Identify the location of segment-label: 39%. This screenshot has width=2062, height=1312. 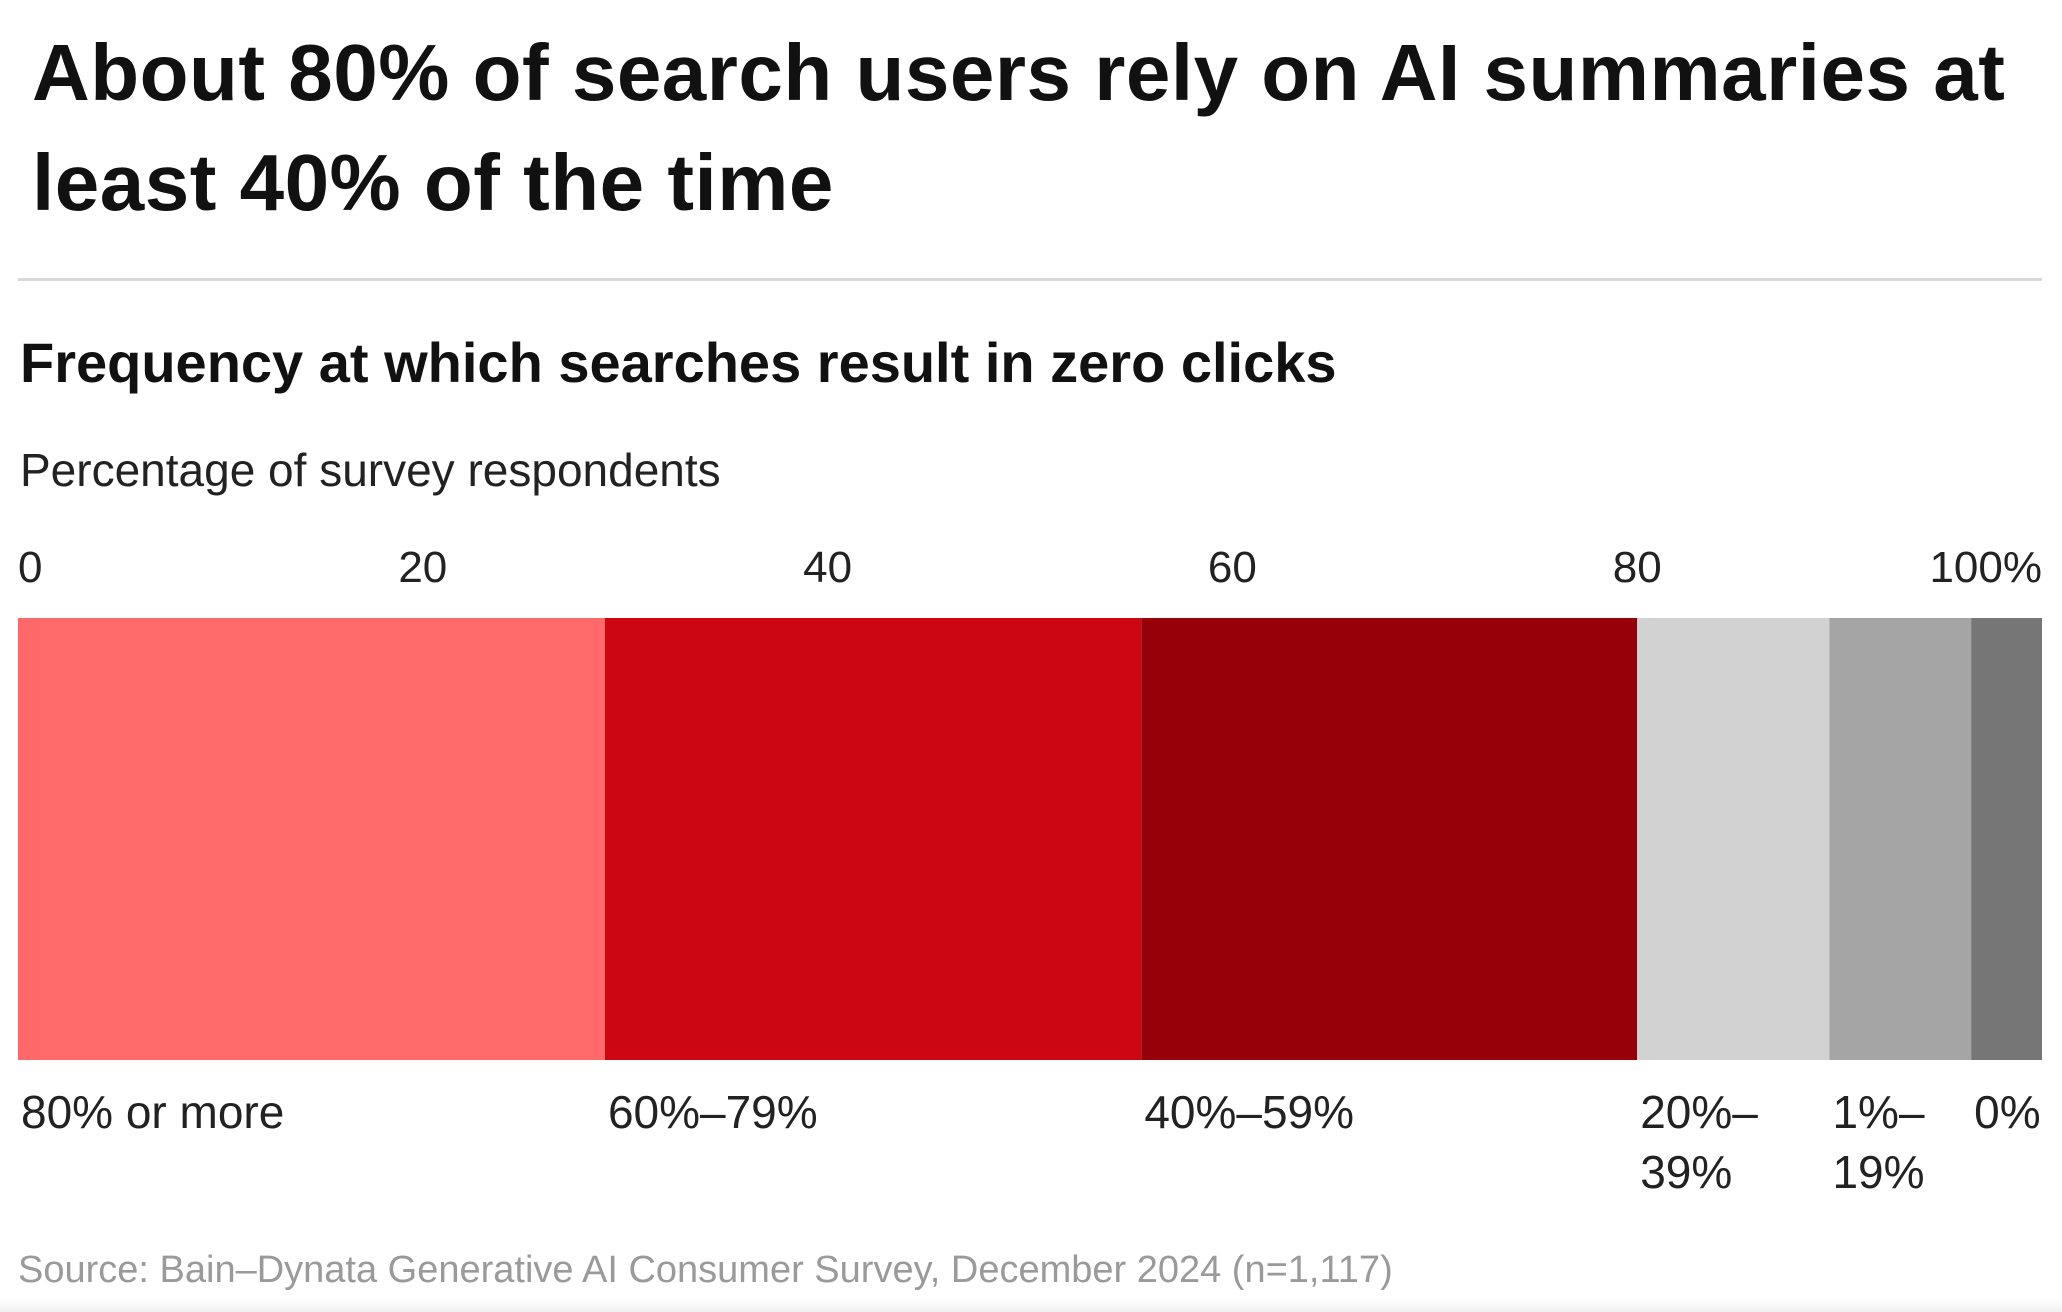
(1686, 1172).